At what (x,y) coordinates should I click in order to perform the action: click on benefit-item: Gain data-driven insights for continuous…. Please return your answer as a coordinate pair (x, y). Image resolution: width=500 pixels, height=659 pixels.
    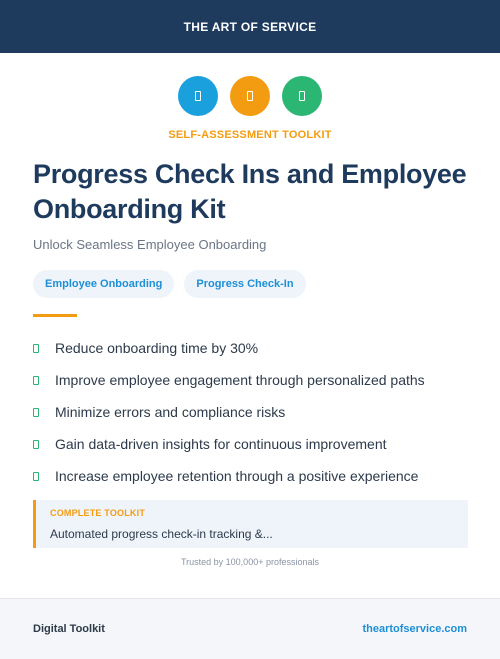
    Looking at the image, I should click on (253, 444).